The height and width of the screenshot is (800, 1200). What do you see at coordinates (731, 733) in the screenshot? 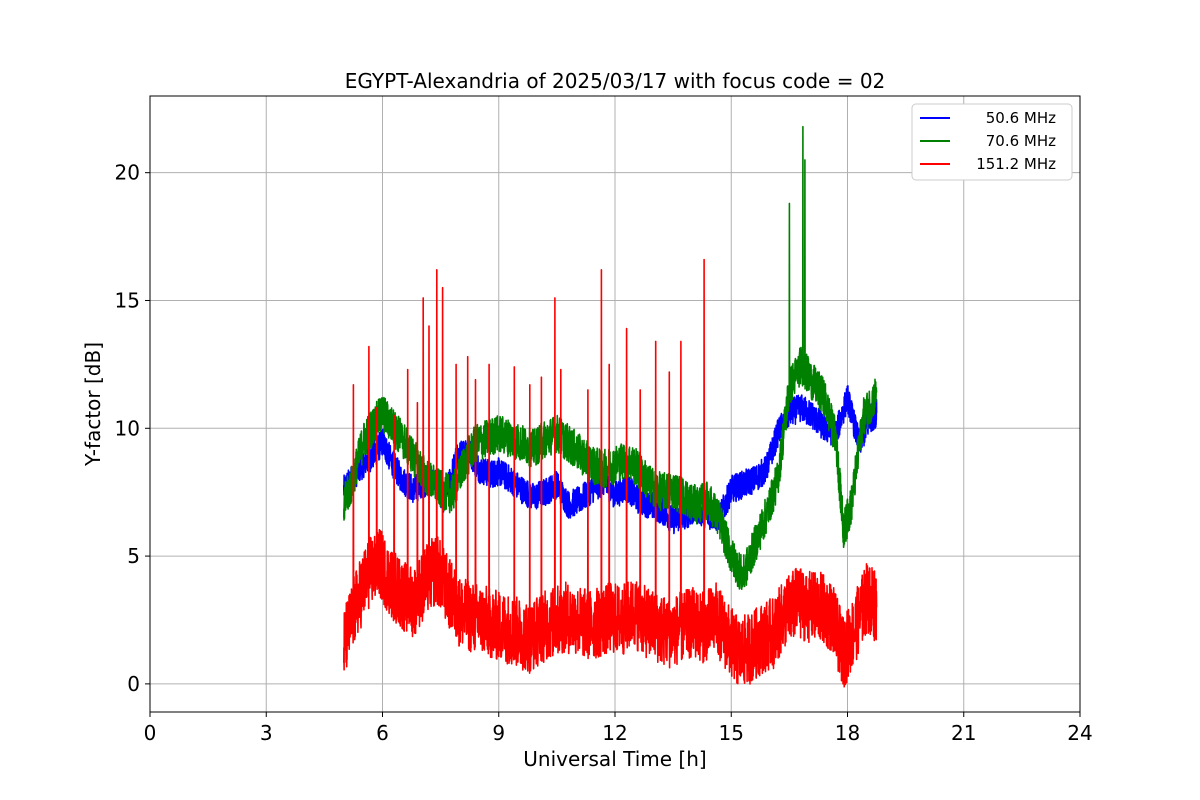
I see `x-tick-label: 15` at bounding box center [731, 733].